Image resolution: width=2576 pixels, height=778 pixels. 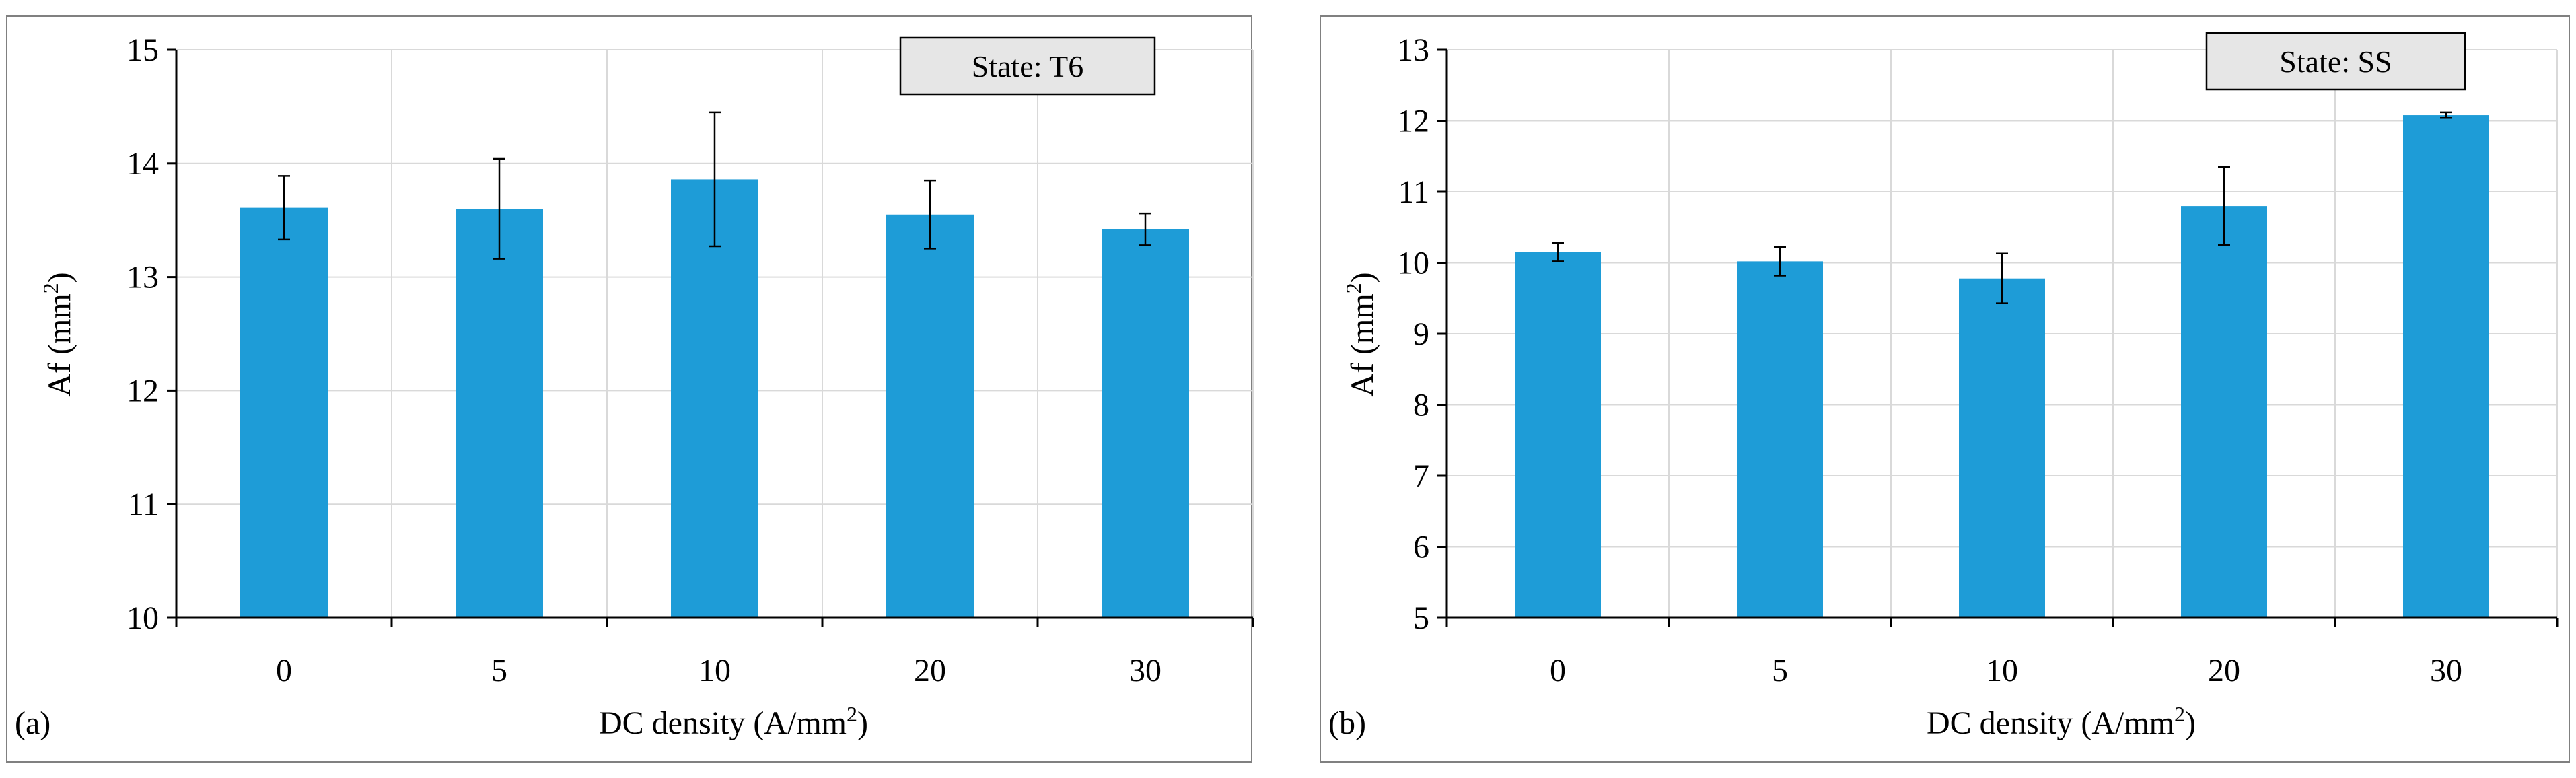 I want to click on panel-a-y-tick-label: 15, so click(x=143, y=50).